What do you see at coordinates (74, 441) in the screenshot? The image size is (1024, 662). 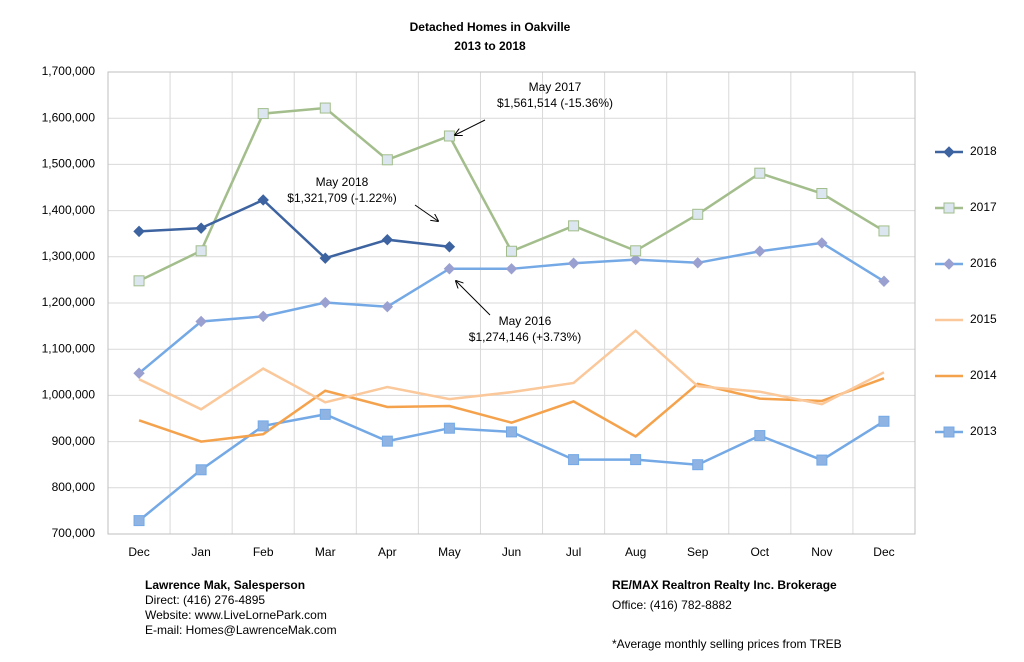 I see `y-tick-label: 900,000` at bounding box center [74, 441].